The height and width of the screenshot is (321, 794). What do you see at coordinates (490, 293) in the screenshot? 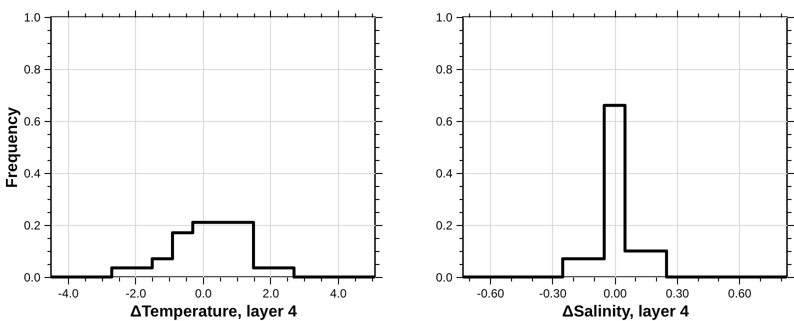
I see `x-tick-label: -0.60` at bounding box center [490, 293].